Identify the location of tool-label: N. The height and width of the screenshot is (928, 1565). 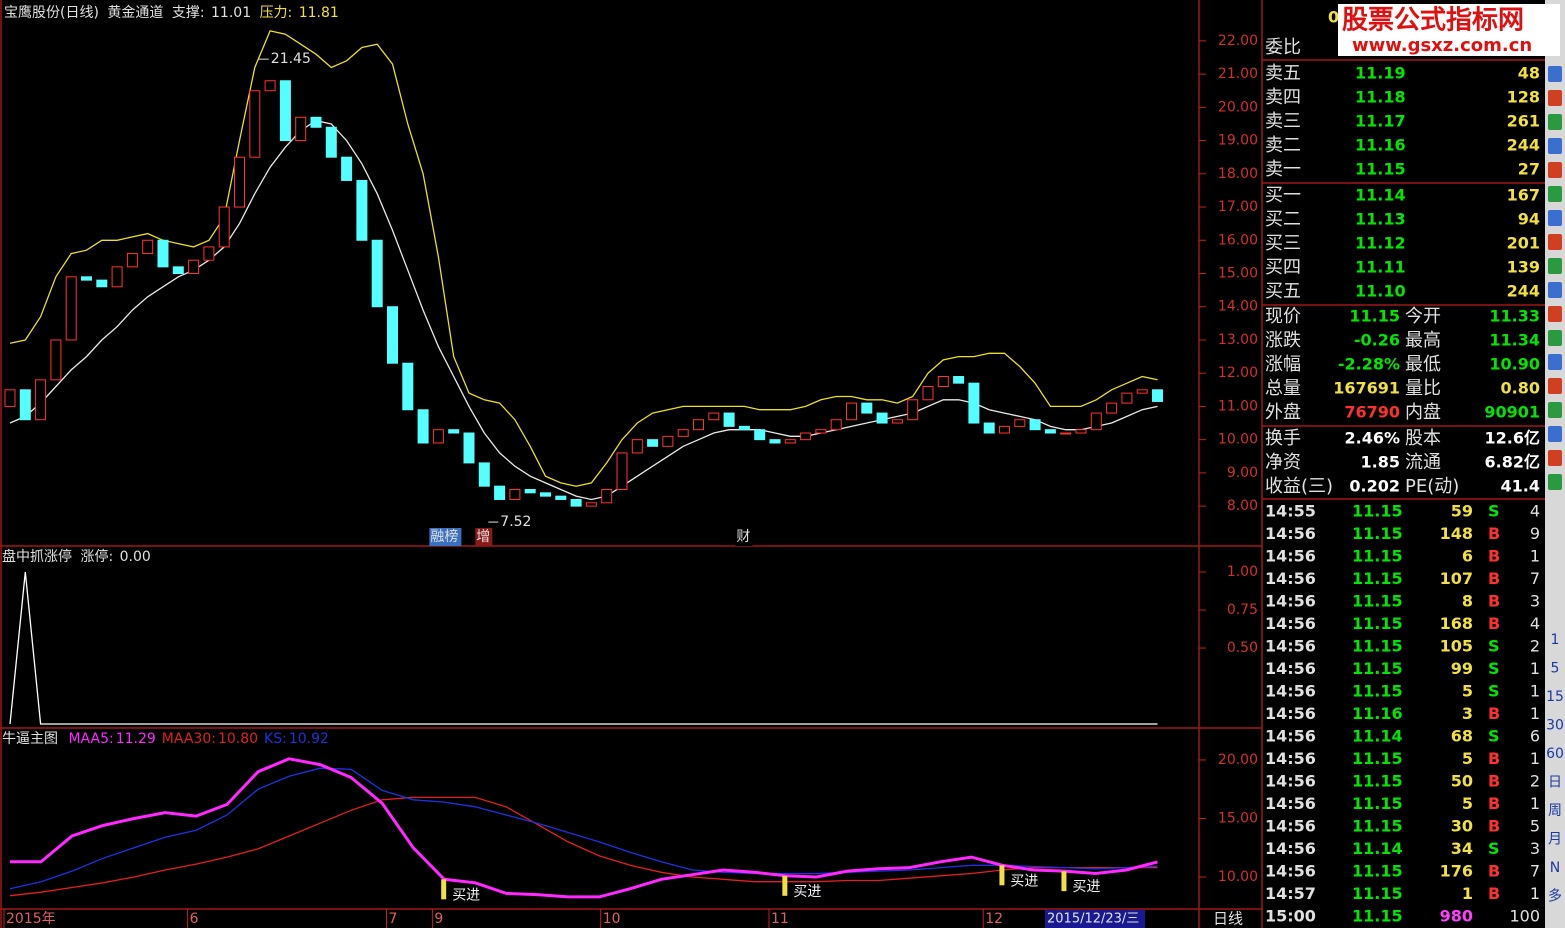
(1555, 868).